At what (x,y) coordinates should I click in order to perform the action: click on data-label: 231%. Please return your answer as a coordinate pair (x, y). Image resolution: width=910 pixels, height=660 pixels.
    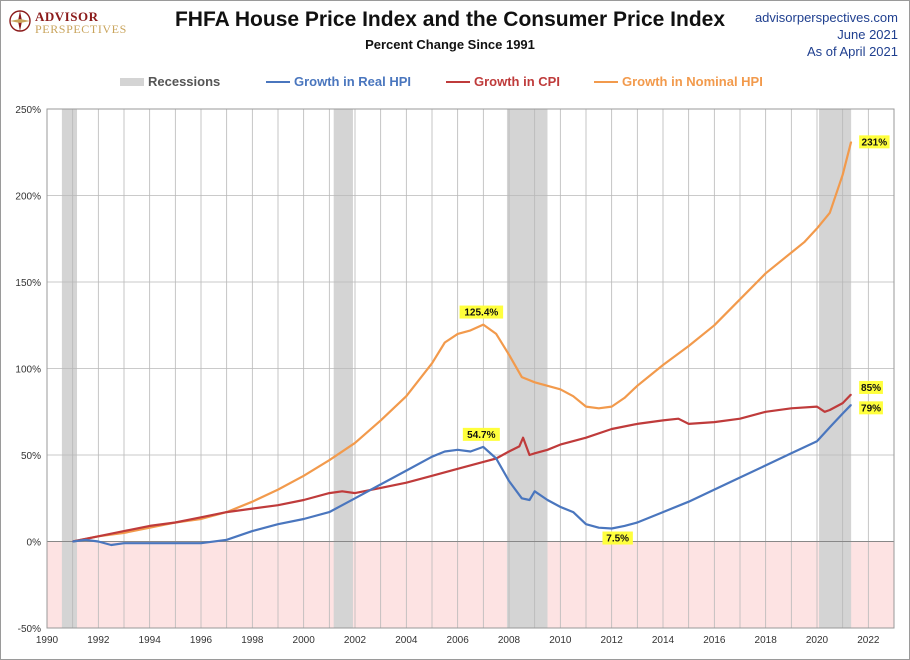
    Looking at the image, I should click on (875, 142).